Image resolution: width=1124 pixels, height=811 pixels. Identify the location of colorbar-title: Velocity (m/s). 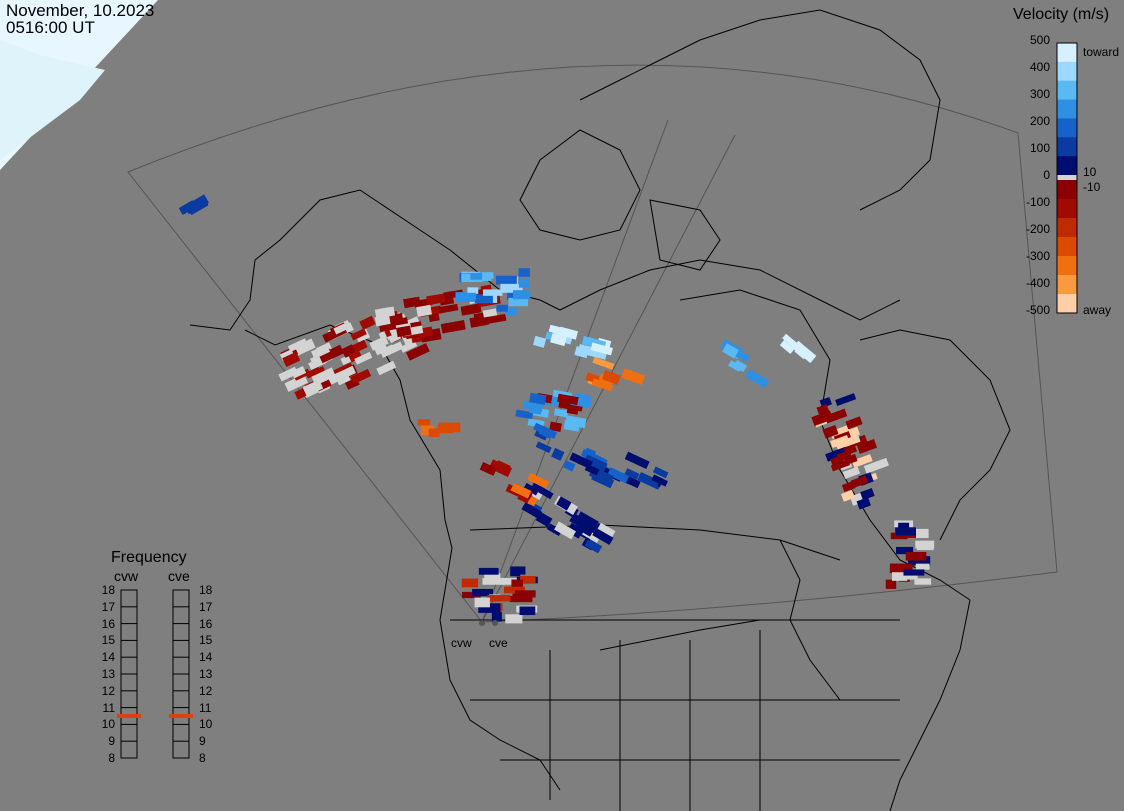
(1061, 14).